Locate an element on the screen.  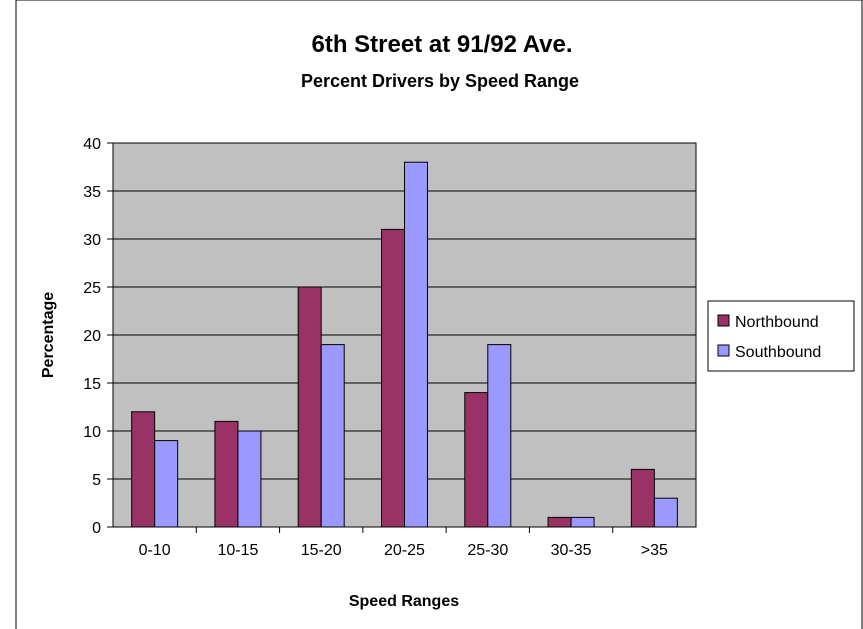
x-tick-label: 20-25 is located at coordinates (404, 550).